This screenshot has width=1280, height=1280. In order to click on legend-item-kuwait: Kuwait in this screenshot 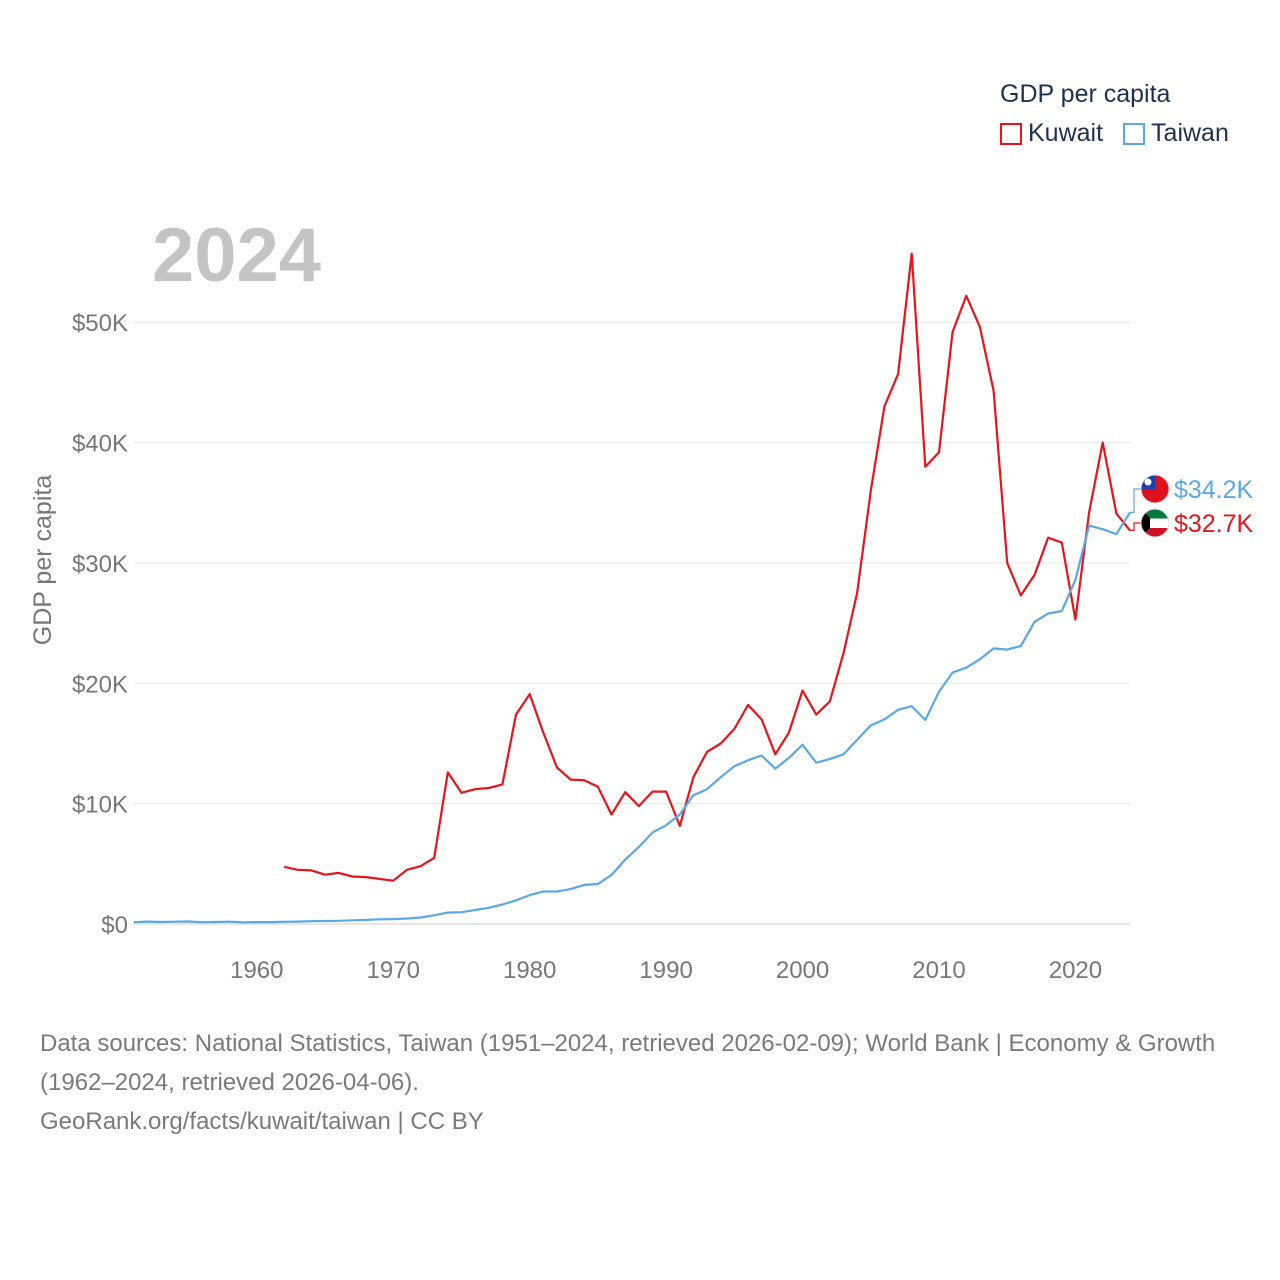, I will do `click(1051, 133)`.